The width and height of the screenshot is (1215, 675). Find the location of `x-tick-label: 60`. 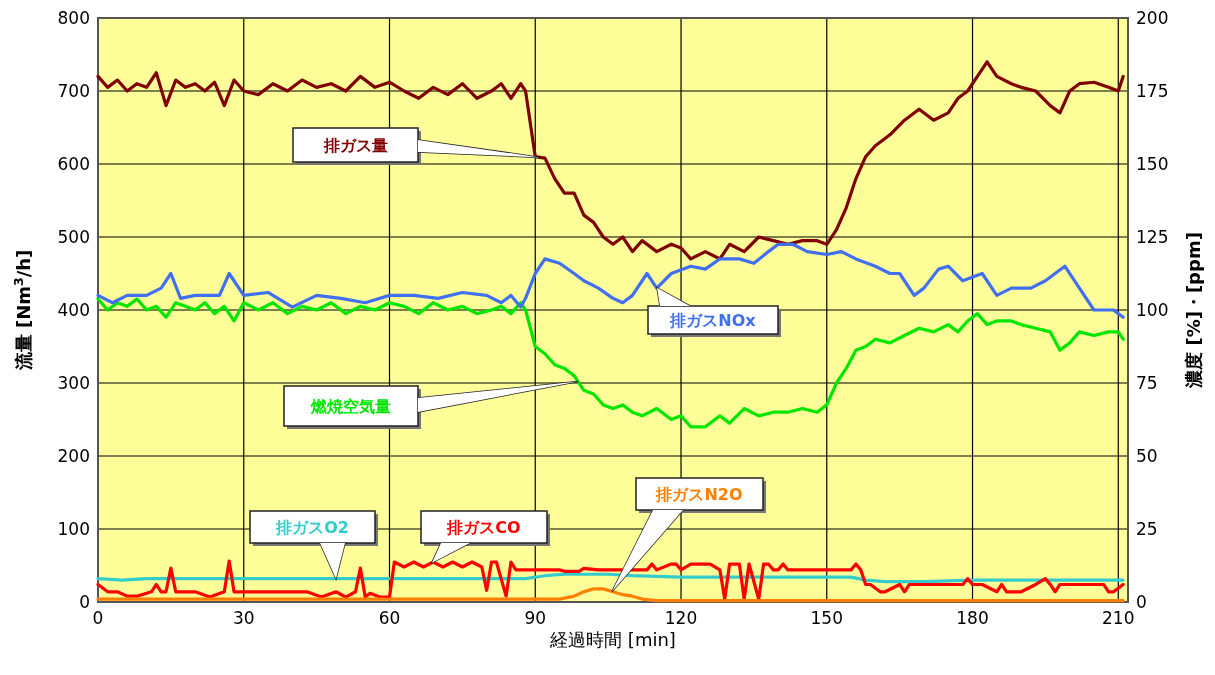

x-tick-label: 60 is located at coordinates (389, 618).